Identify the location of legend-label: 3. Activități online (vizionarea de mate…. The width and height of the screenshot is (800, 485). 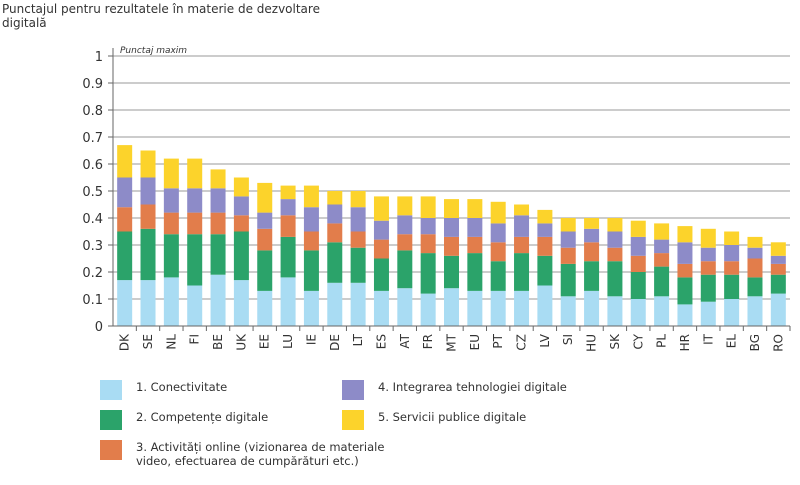
(260, 454).